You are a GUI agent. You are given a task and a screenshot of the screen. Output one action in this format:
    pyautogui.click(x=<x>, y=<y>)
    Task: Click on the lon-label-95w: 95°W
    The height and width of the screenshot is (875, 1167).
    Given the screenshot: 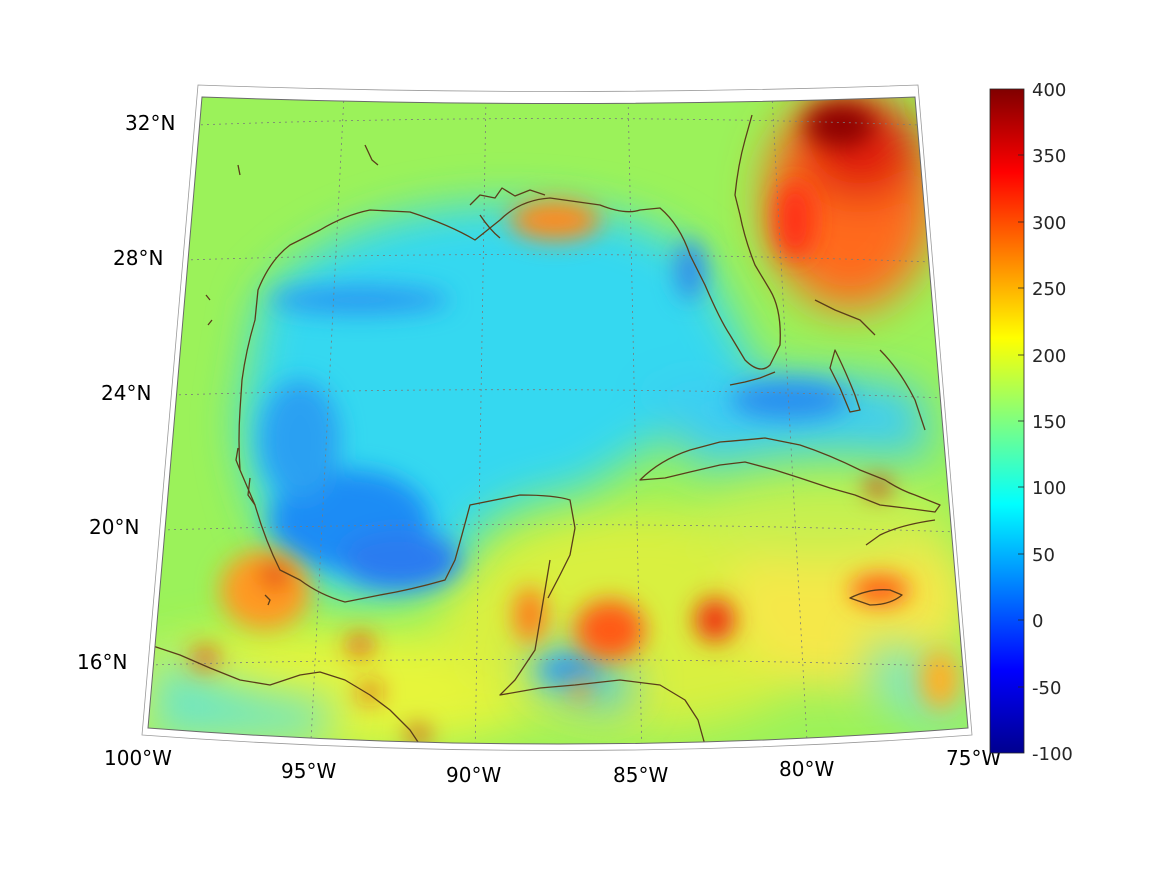 What is the action you would take?
    pyautogui.click(x=308, y=771)
    